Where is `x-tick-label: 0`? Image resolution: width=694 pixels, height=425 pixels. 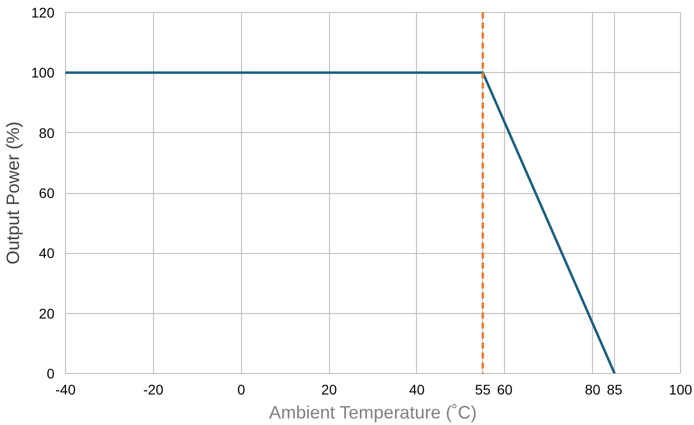 x-tick-label: 0 is located at coordinates (241, 390).